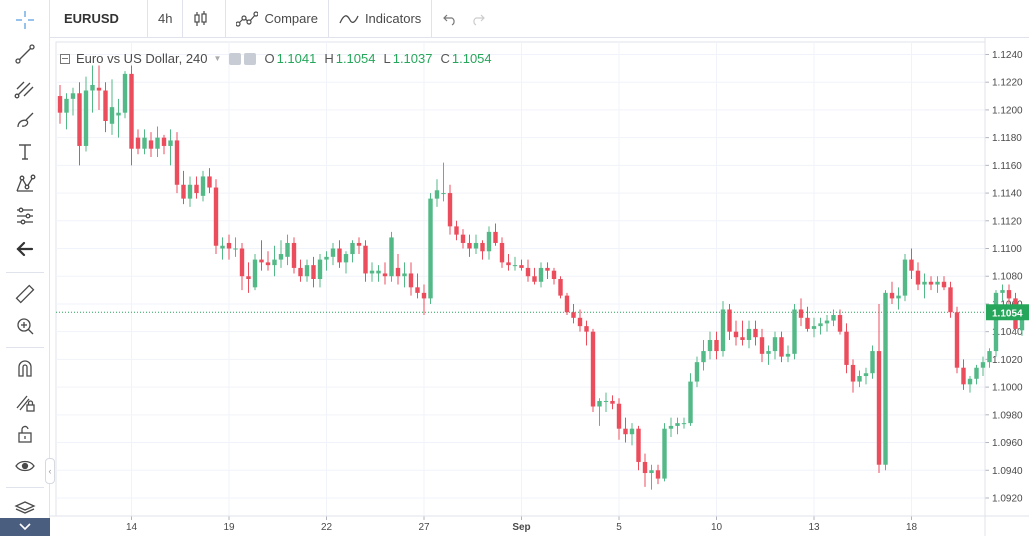  I want to click on back-arrow-icon, so click(25, 249).